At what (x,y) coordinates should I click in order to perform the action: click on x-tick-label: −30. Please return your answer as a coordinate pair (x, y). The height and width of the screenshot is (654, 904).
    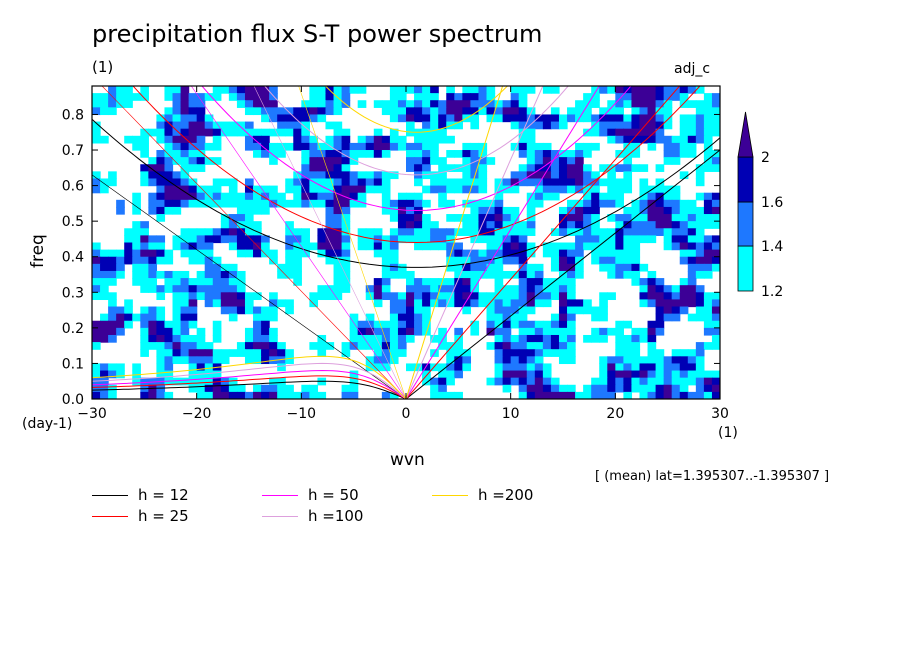
    Looking at the image, I should click on (92, 414).